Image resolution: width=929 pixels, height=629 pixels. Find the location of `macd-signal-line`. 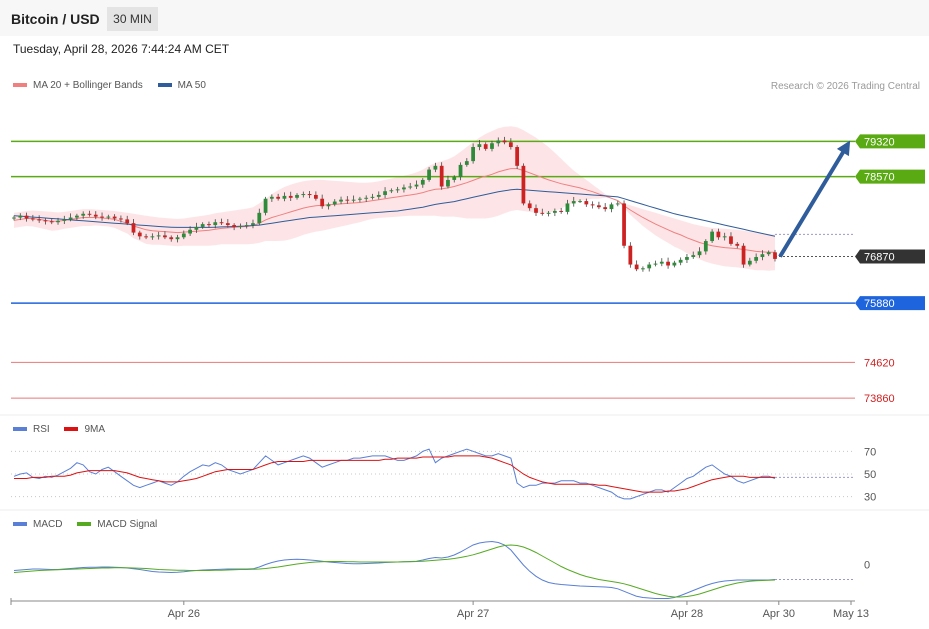

macd-signal-line is located at coordinates (394, 571).